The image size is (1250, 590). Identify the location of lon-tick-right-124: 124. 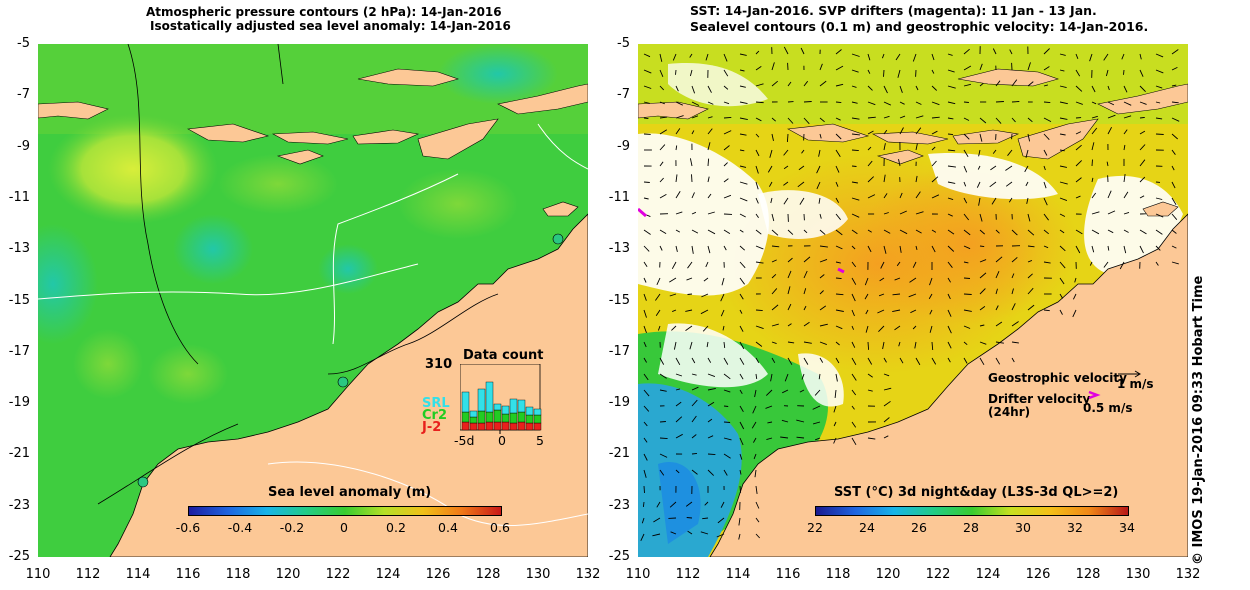
(988, 574).